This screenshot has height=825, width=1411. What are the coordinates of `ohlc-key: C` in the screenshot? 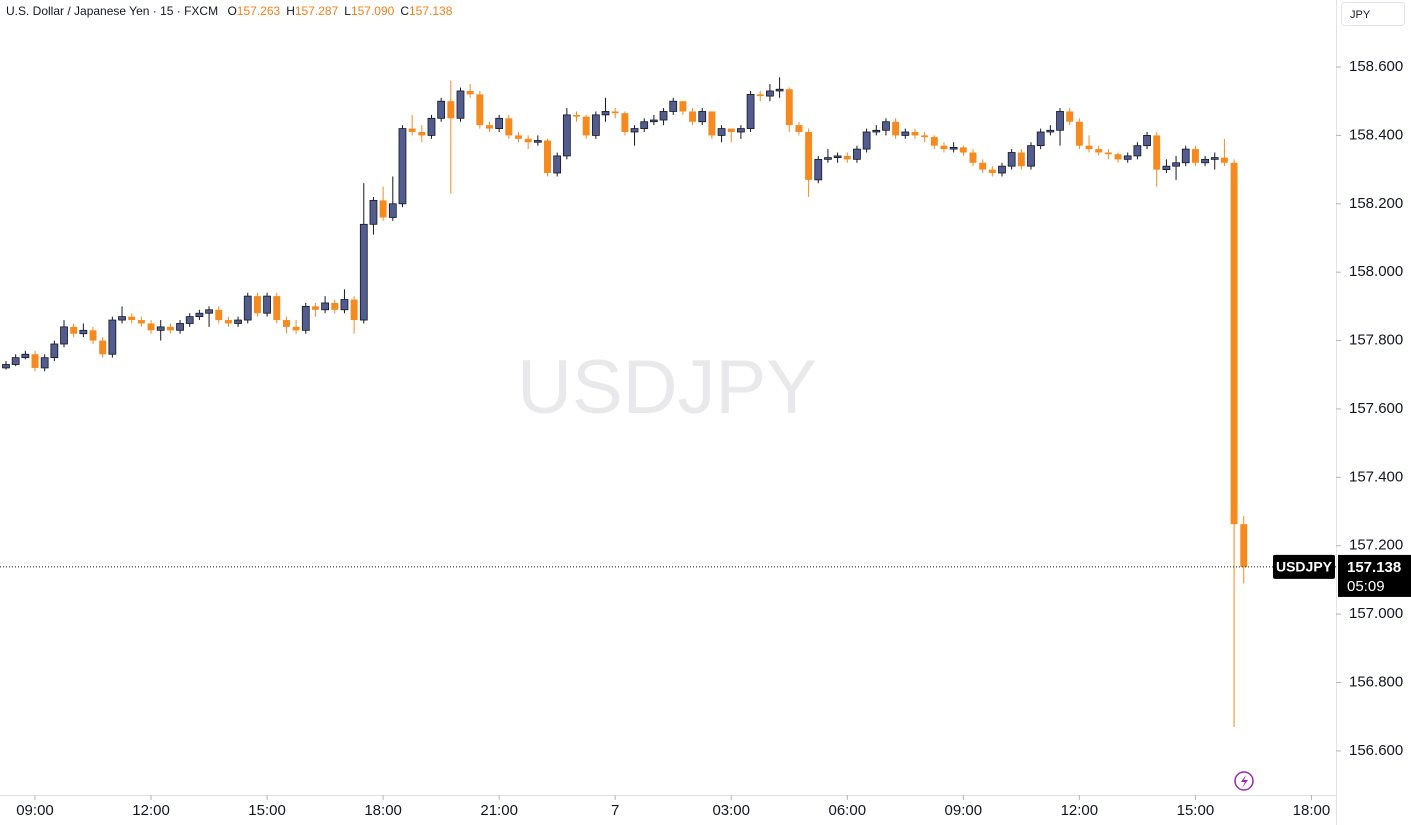 It's located at (404, 11).